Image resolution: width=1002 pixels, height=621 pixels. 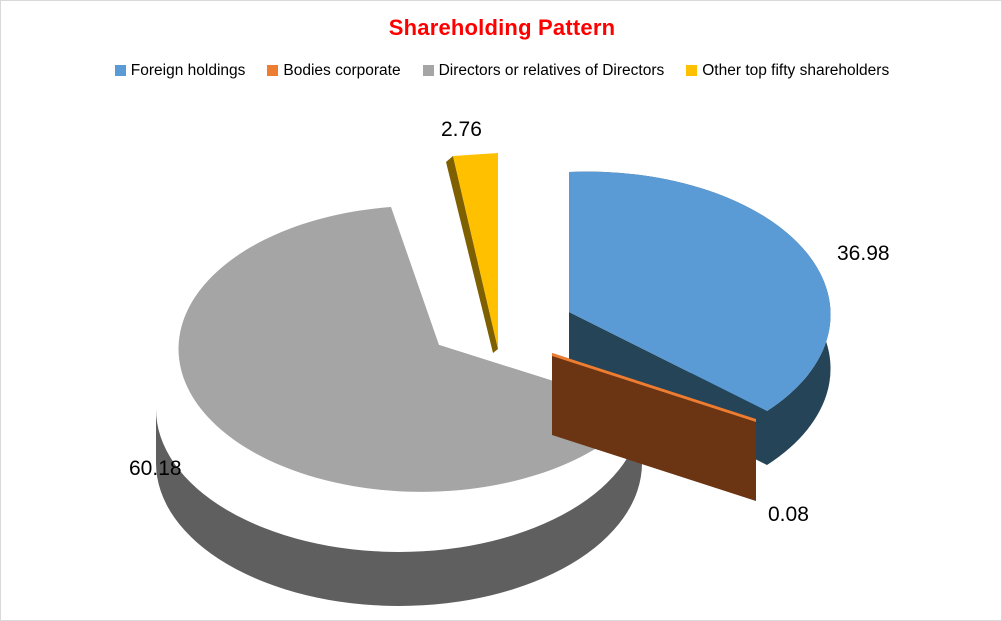 I want to click on pie-slice-bodies-corporate-side, so click(x=654, y=427).